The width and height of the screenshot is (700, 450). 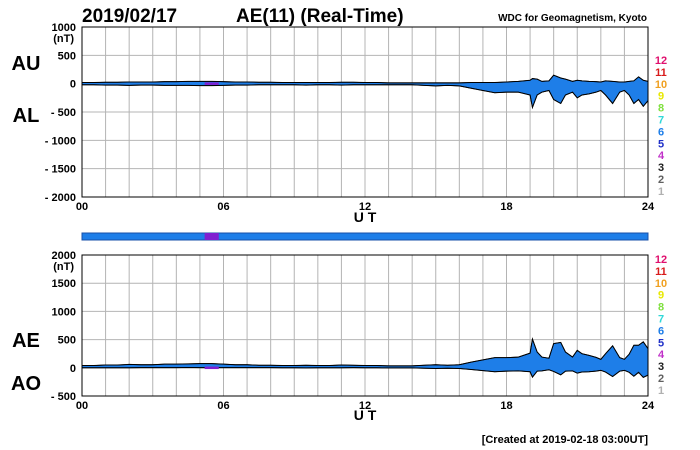 I want to click on ae-ao-y-tick-label: 1500, so click(x=64, y=284).